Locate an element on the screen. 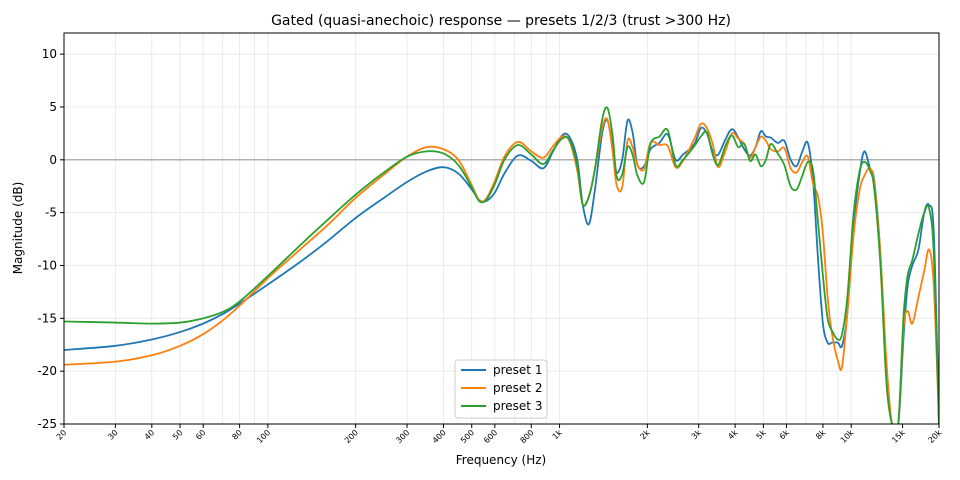 The height and width of the screenshot is (480, 960). y-tick-label: -25 is located at coordinates (47, 424).